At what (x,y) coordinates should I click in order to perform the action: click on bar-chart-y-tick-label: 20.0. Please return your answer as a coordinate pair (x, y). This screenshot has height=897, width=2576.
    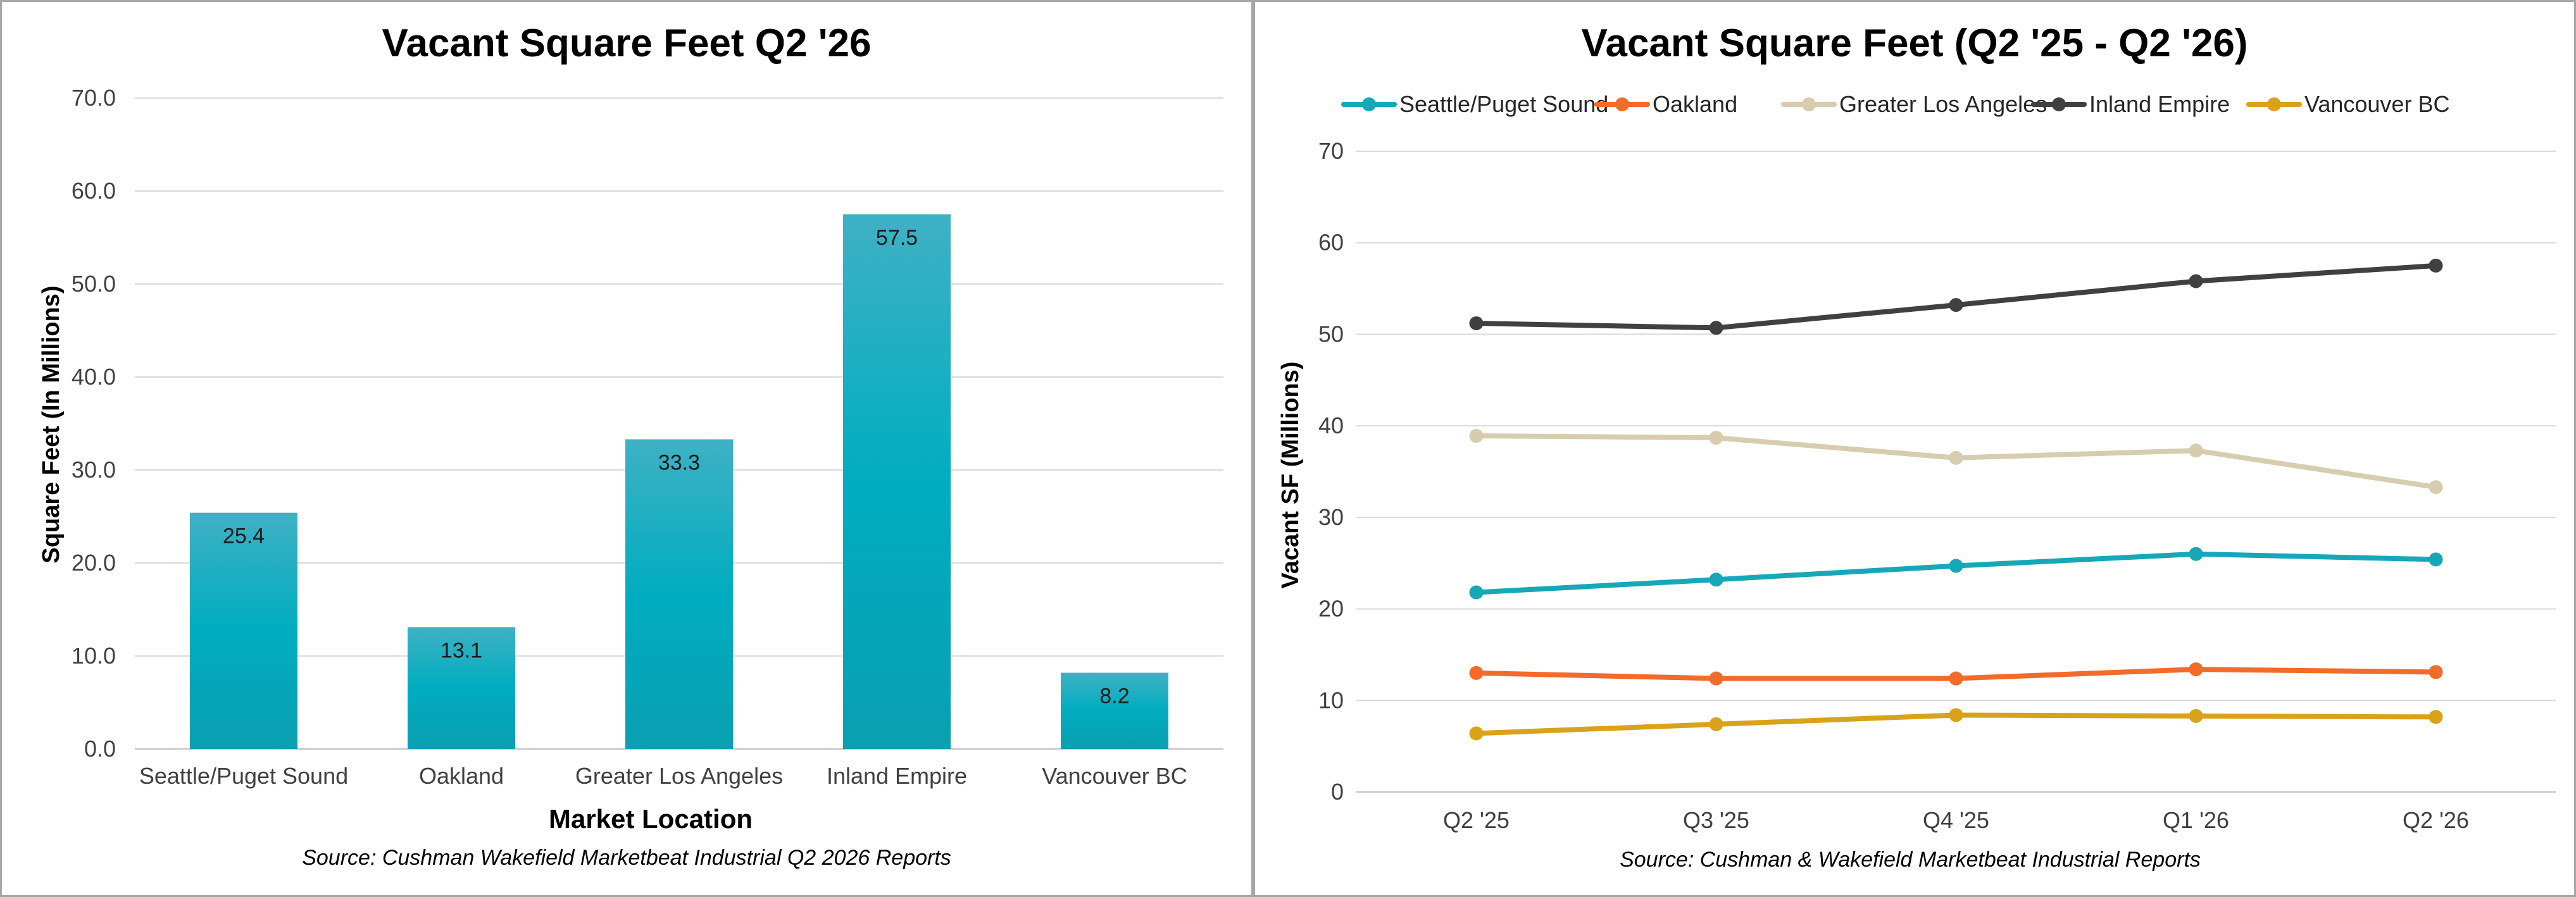
    Looking at the image, I should click on (94, 563).